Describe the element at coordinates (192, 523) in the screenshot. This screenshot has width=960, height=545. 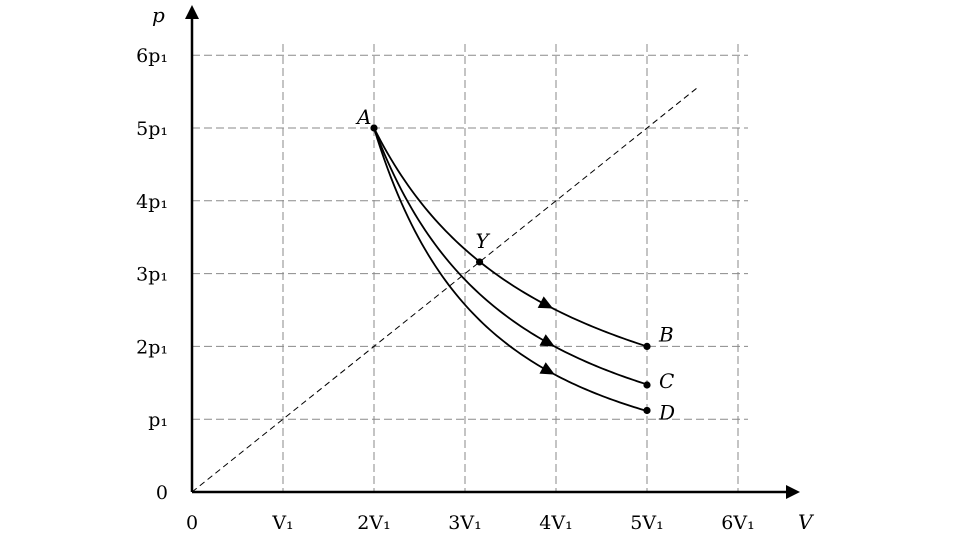
I see `x-tick-label: 0` at that location.